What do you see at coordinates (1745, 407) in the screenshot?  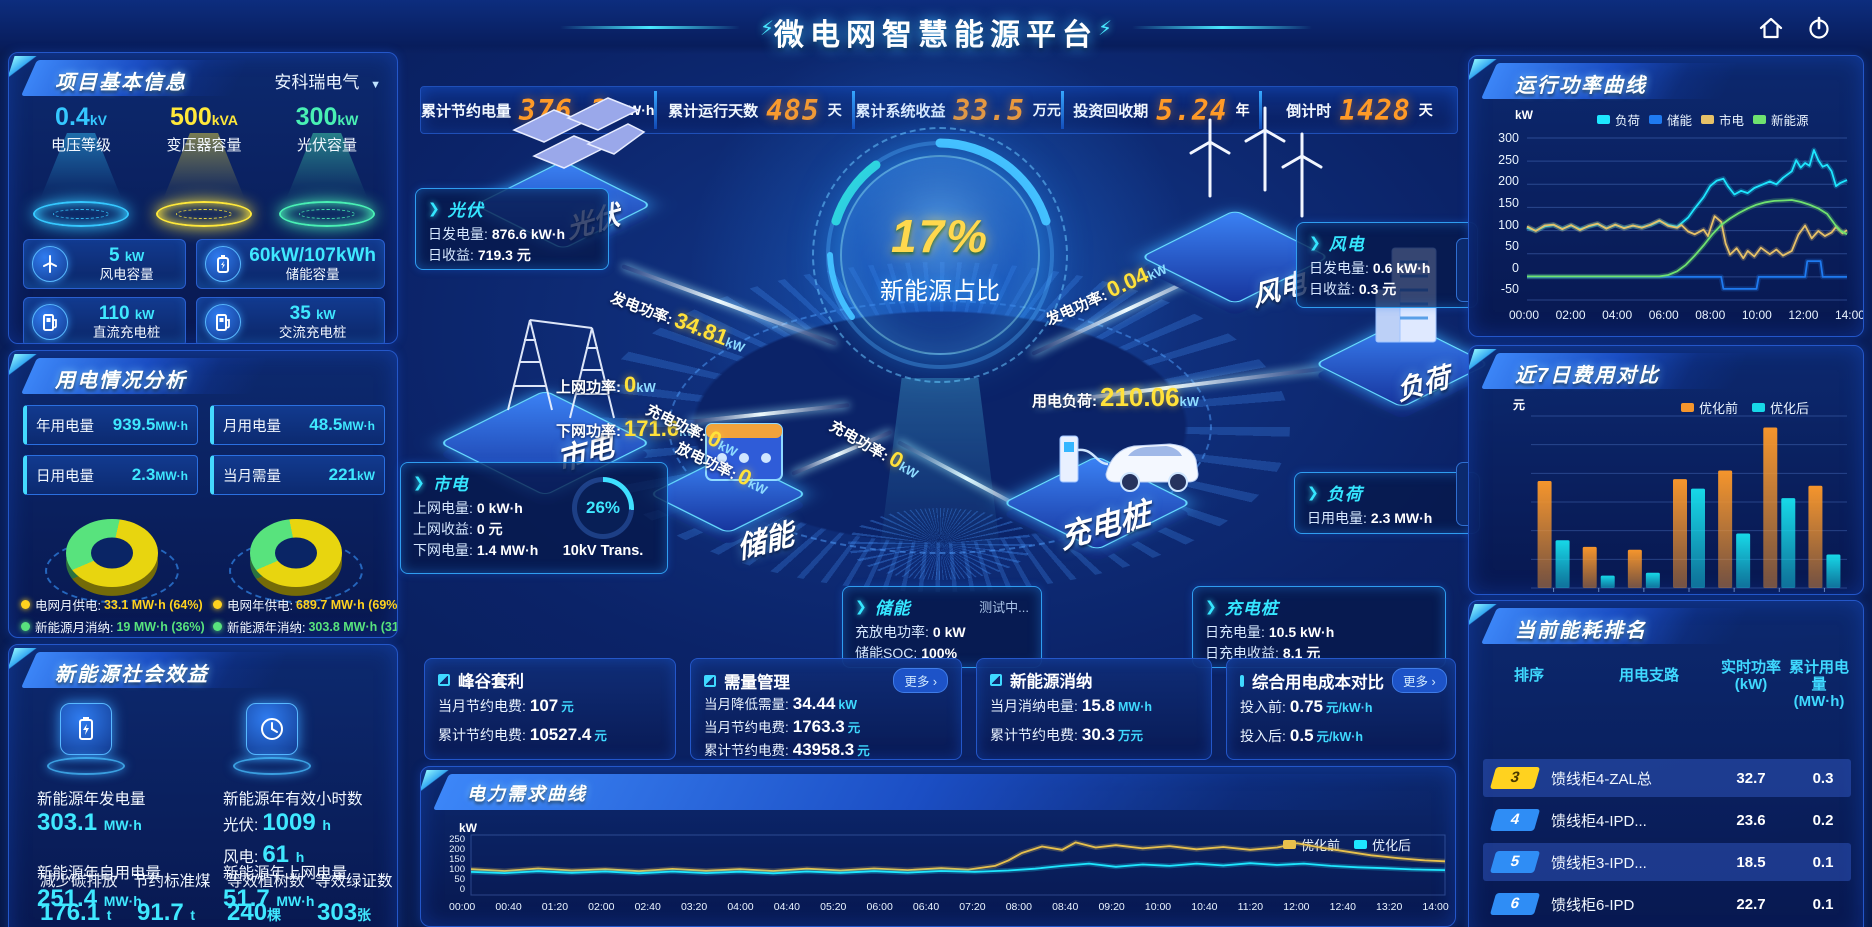 I see `cost-chart-legend: 优化前 优化后` at bounding box center [1745, 407].